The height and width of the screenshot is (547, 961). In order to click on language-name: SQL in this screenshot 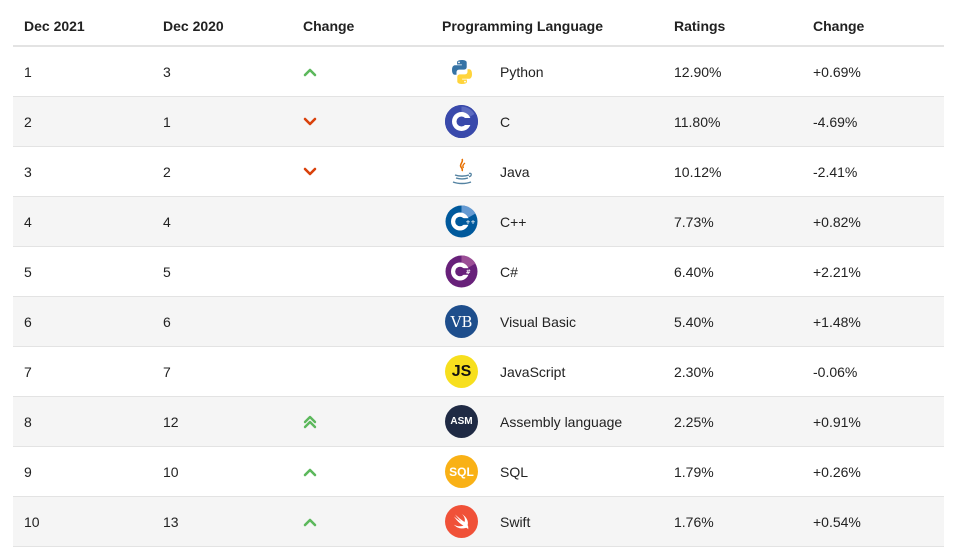, I will do `click(514, 471)`.